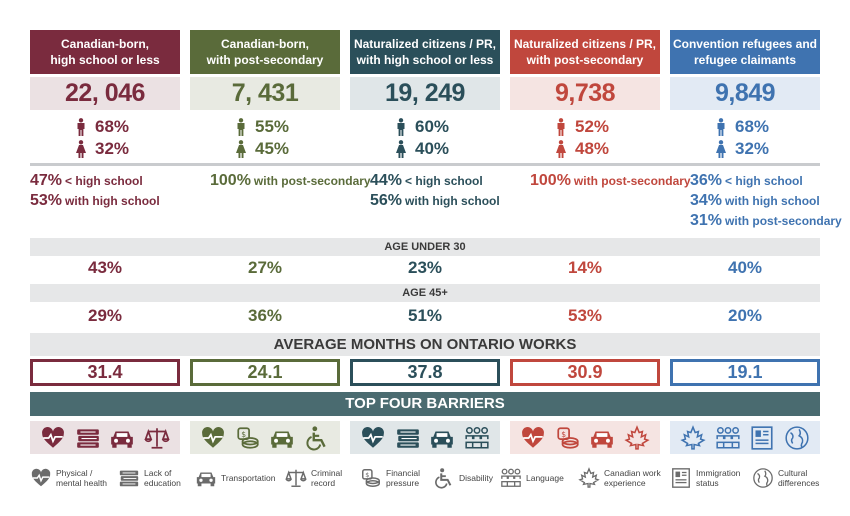 The image size is (850, 516). What do you see at coordinates (265, 93) in the screenshot?
I see `total-count: 7, 431` at bounding box center [265, 93].